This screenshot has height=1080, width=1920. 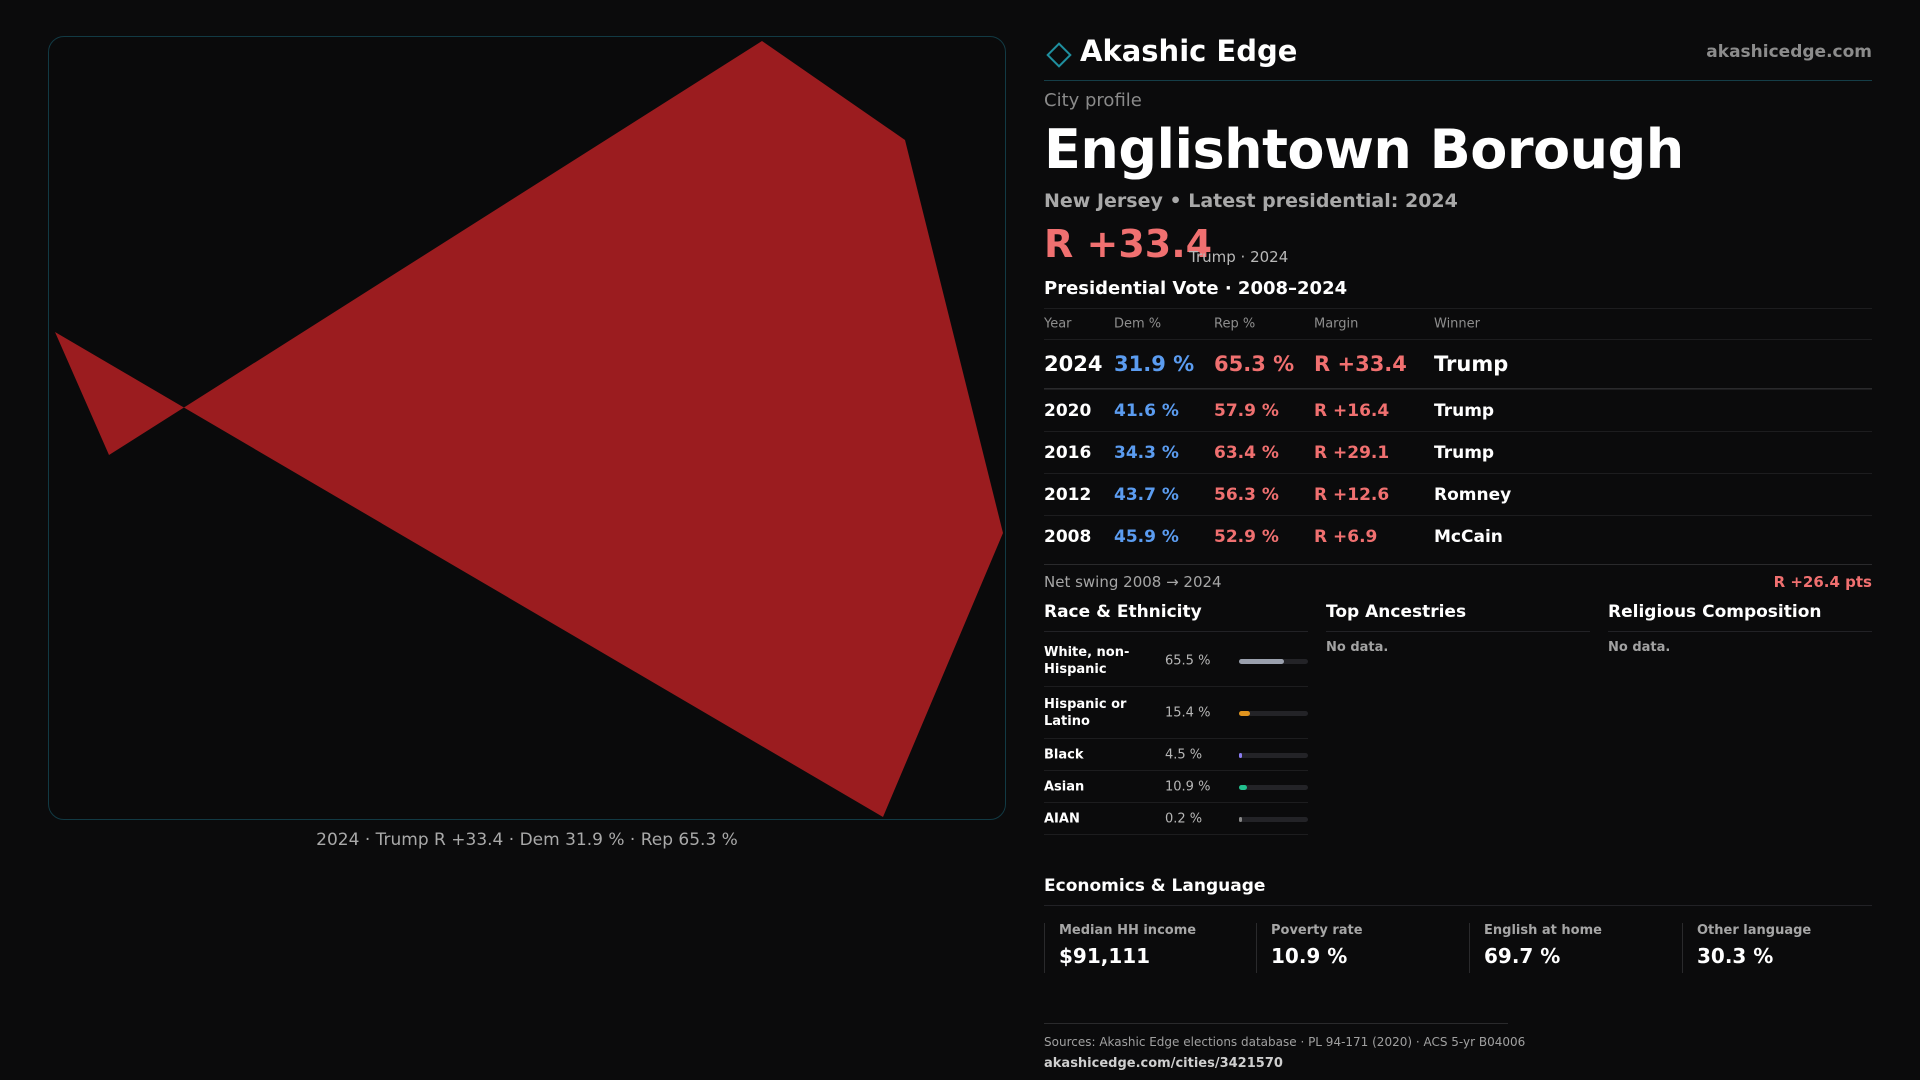 What do you see at coordinates (1073, 364) in the screenshot?
I see `row-year: 2024` at bounding box center [1073, 364].